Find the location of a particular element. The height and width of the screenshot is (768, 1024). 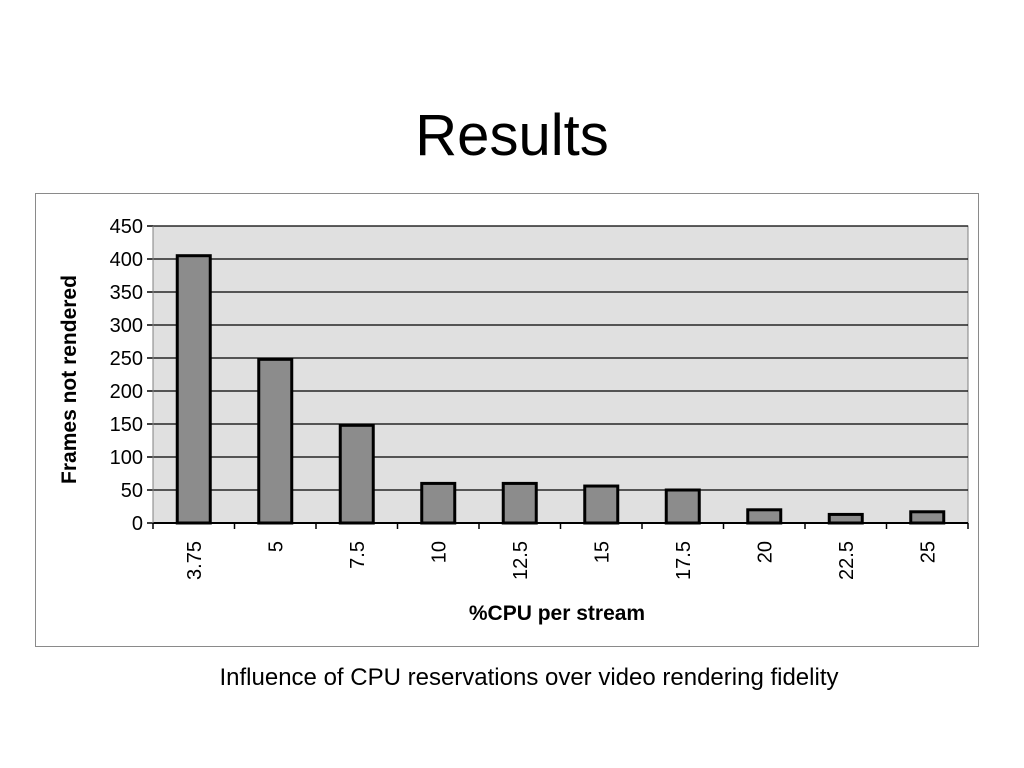

x-tick-label: 10 is located at coordinates (439, 552).